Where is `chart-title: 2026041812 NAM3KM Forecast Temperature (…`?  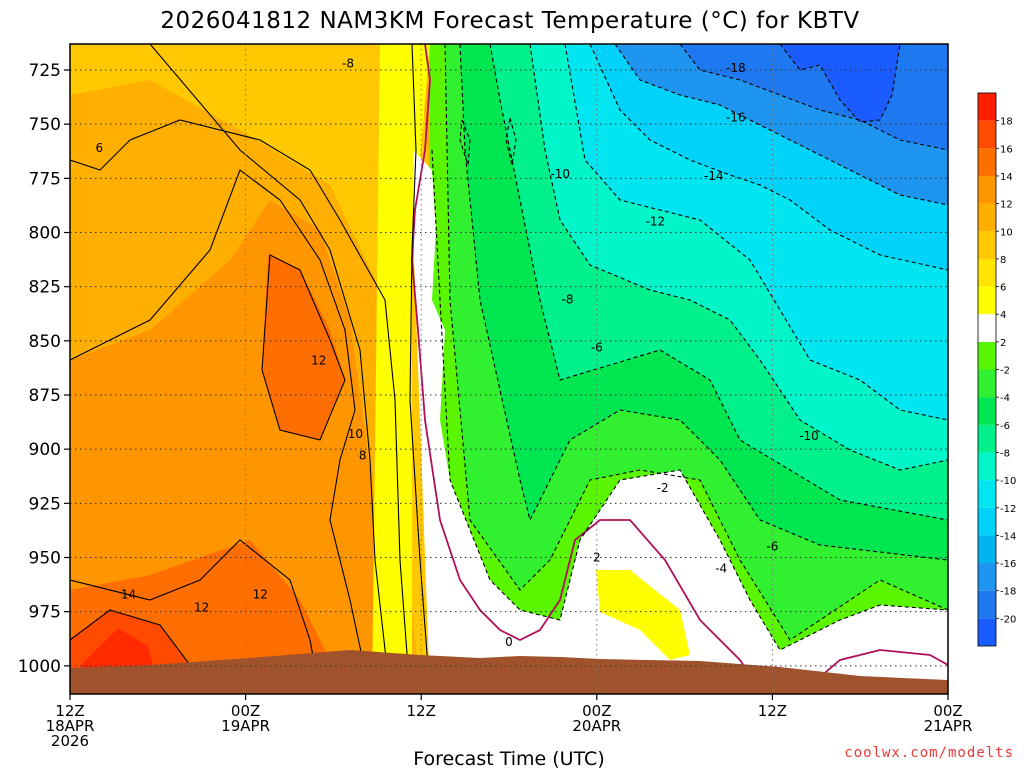
chart-title: 2026041812 NAM3KM Forecast Temperature (… is located at coordinates (509, 21).